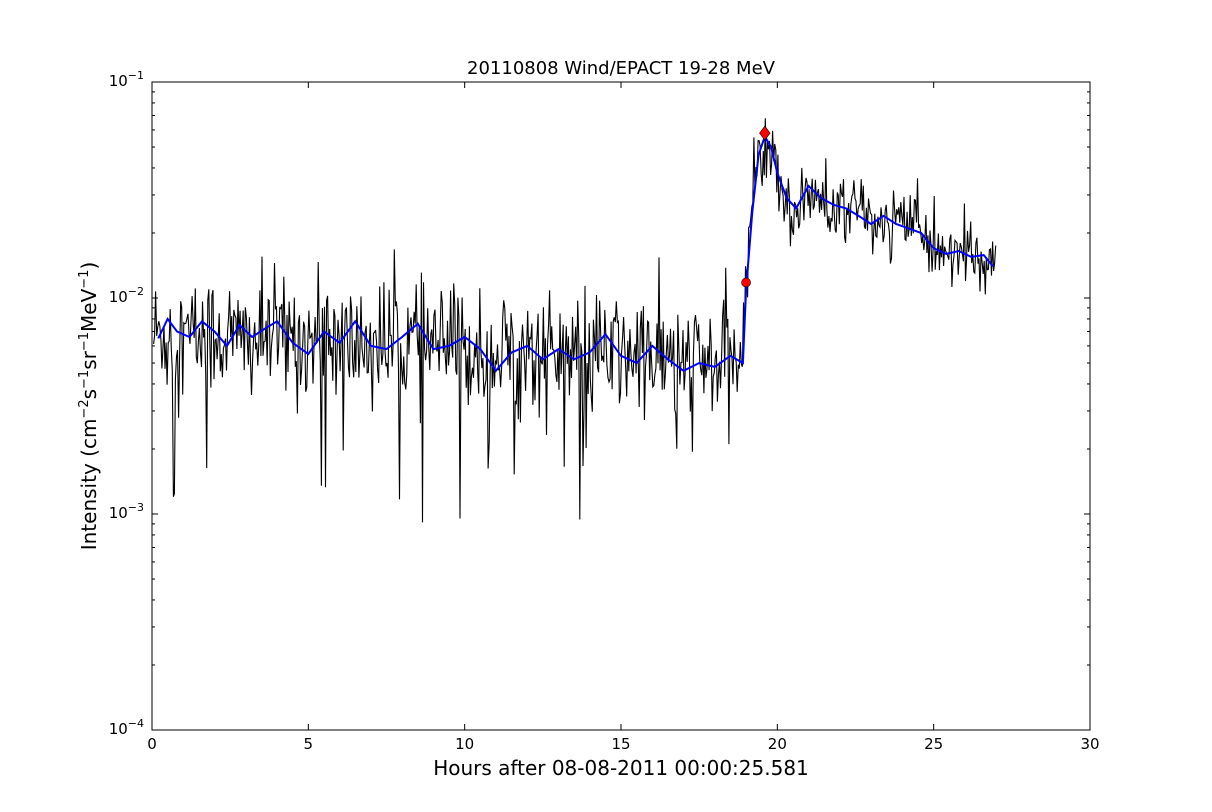  Describe the element at coordinates (777, 744) in the screenshot. I see `x-tick-label: 20` at that location.